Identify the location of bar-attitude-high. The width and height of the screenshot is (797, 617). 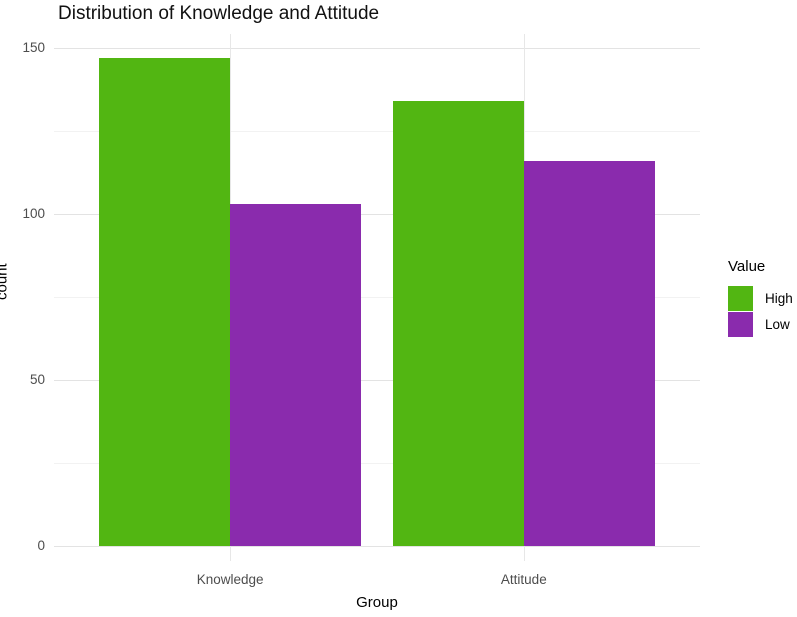
(458, 323).